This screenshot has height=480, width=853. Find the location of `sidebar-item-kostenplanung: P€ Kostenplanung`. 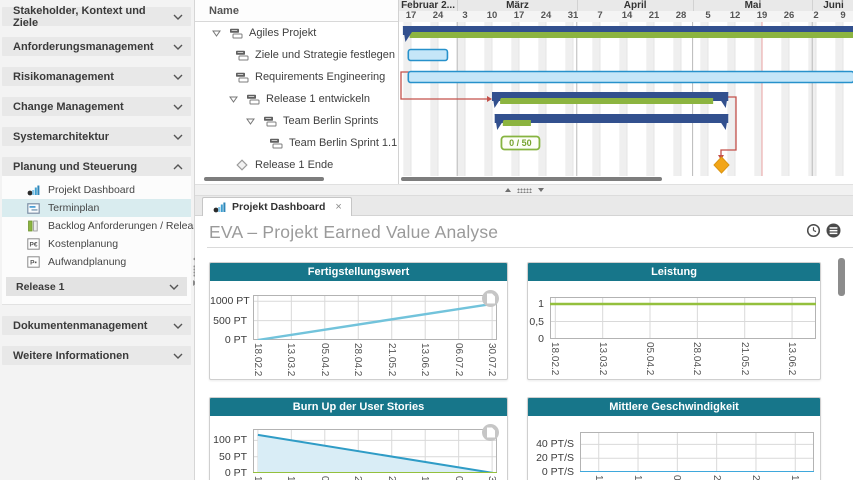

sidebar-item-kostenplanung: P€ Kostenplanung is located at coordinates (96, 244).